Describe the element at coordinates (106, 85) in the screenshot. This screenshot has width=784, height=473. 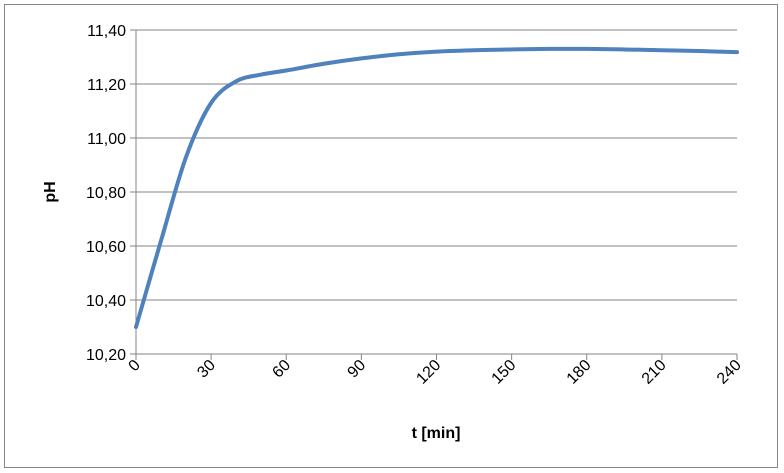
I see `y-tick-label: 11,20` at that location.